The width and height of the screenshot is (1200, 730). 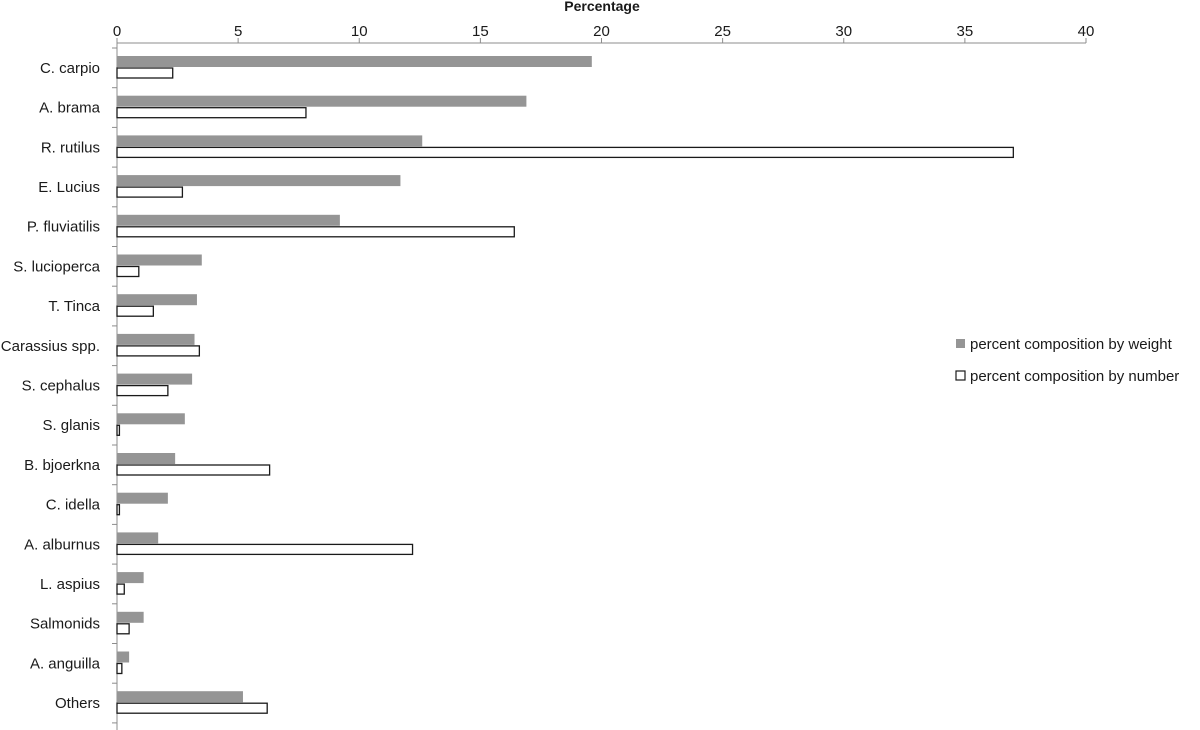 I want to click on x-tick-label: 40, so click(x=1086, y=31).